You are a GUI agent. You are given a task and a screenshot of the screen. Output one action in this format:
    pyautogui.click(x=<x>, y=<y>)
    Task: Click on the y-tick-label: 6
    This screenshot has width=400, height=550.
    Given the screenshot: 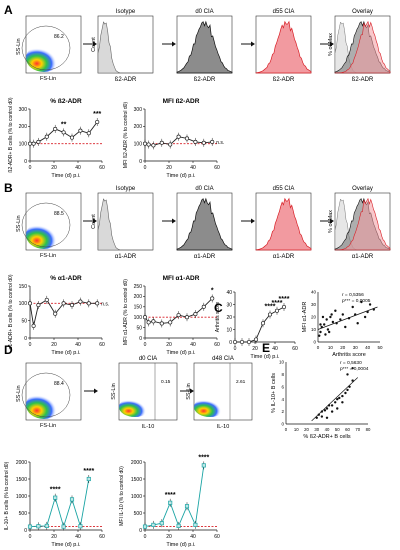 What is the action you would take?
    pyautogui.click(x=282, y=386)
    